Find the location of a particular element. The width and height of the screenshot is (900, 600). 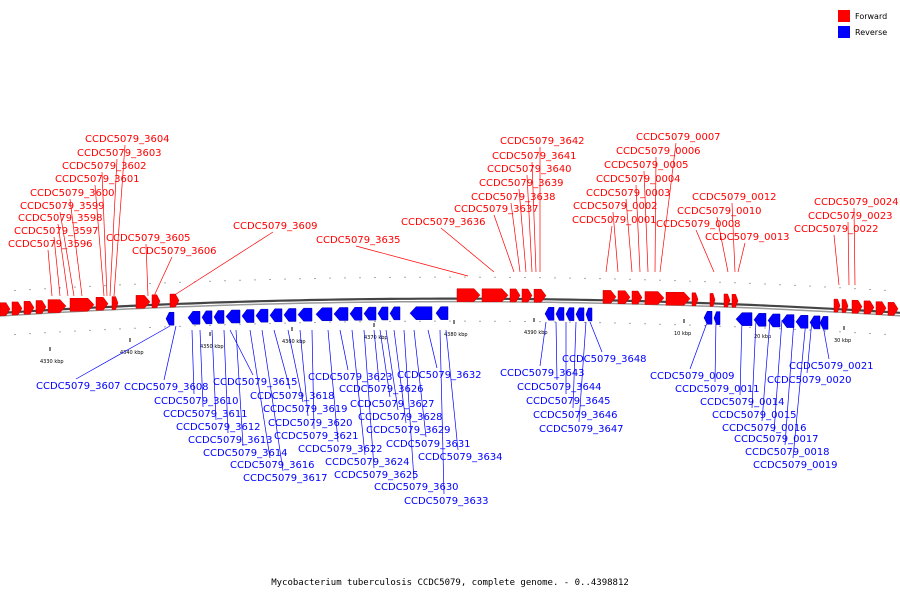

forward-gene-label: CCDC5079_3635 is located at coordinates (358, 240).